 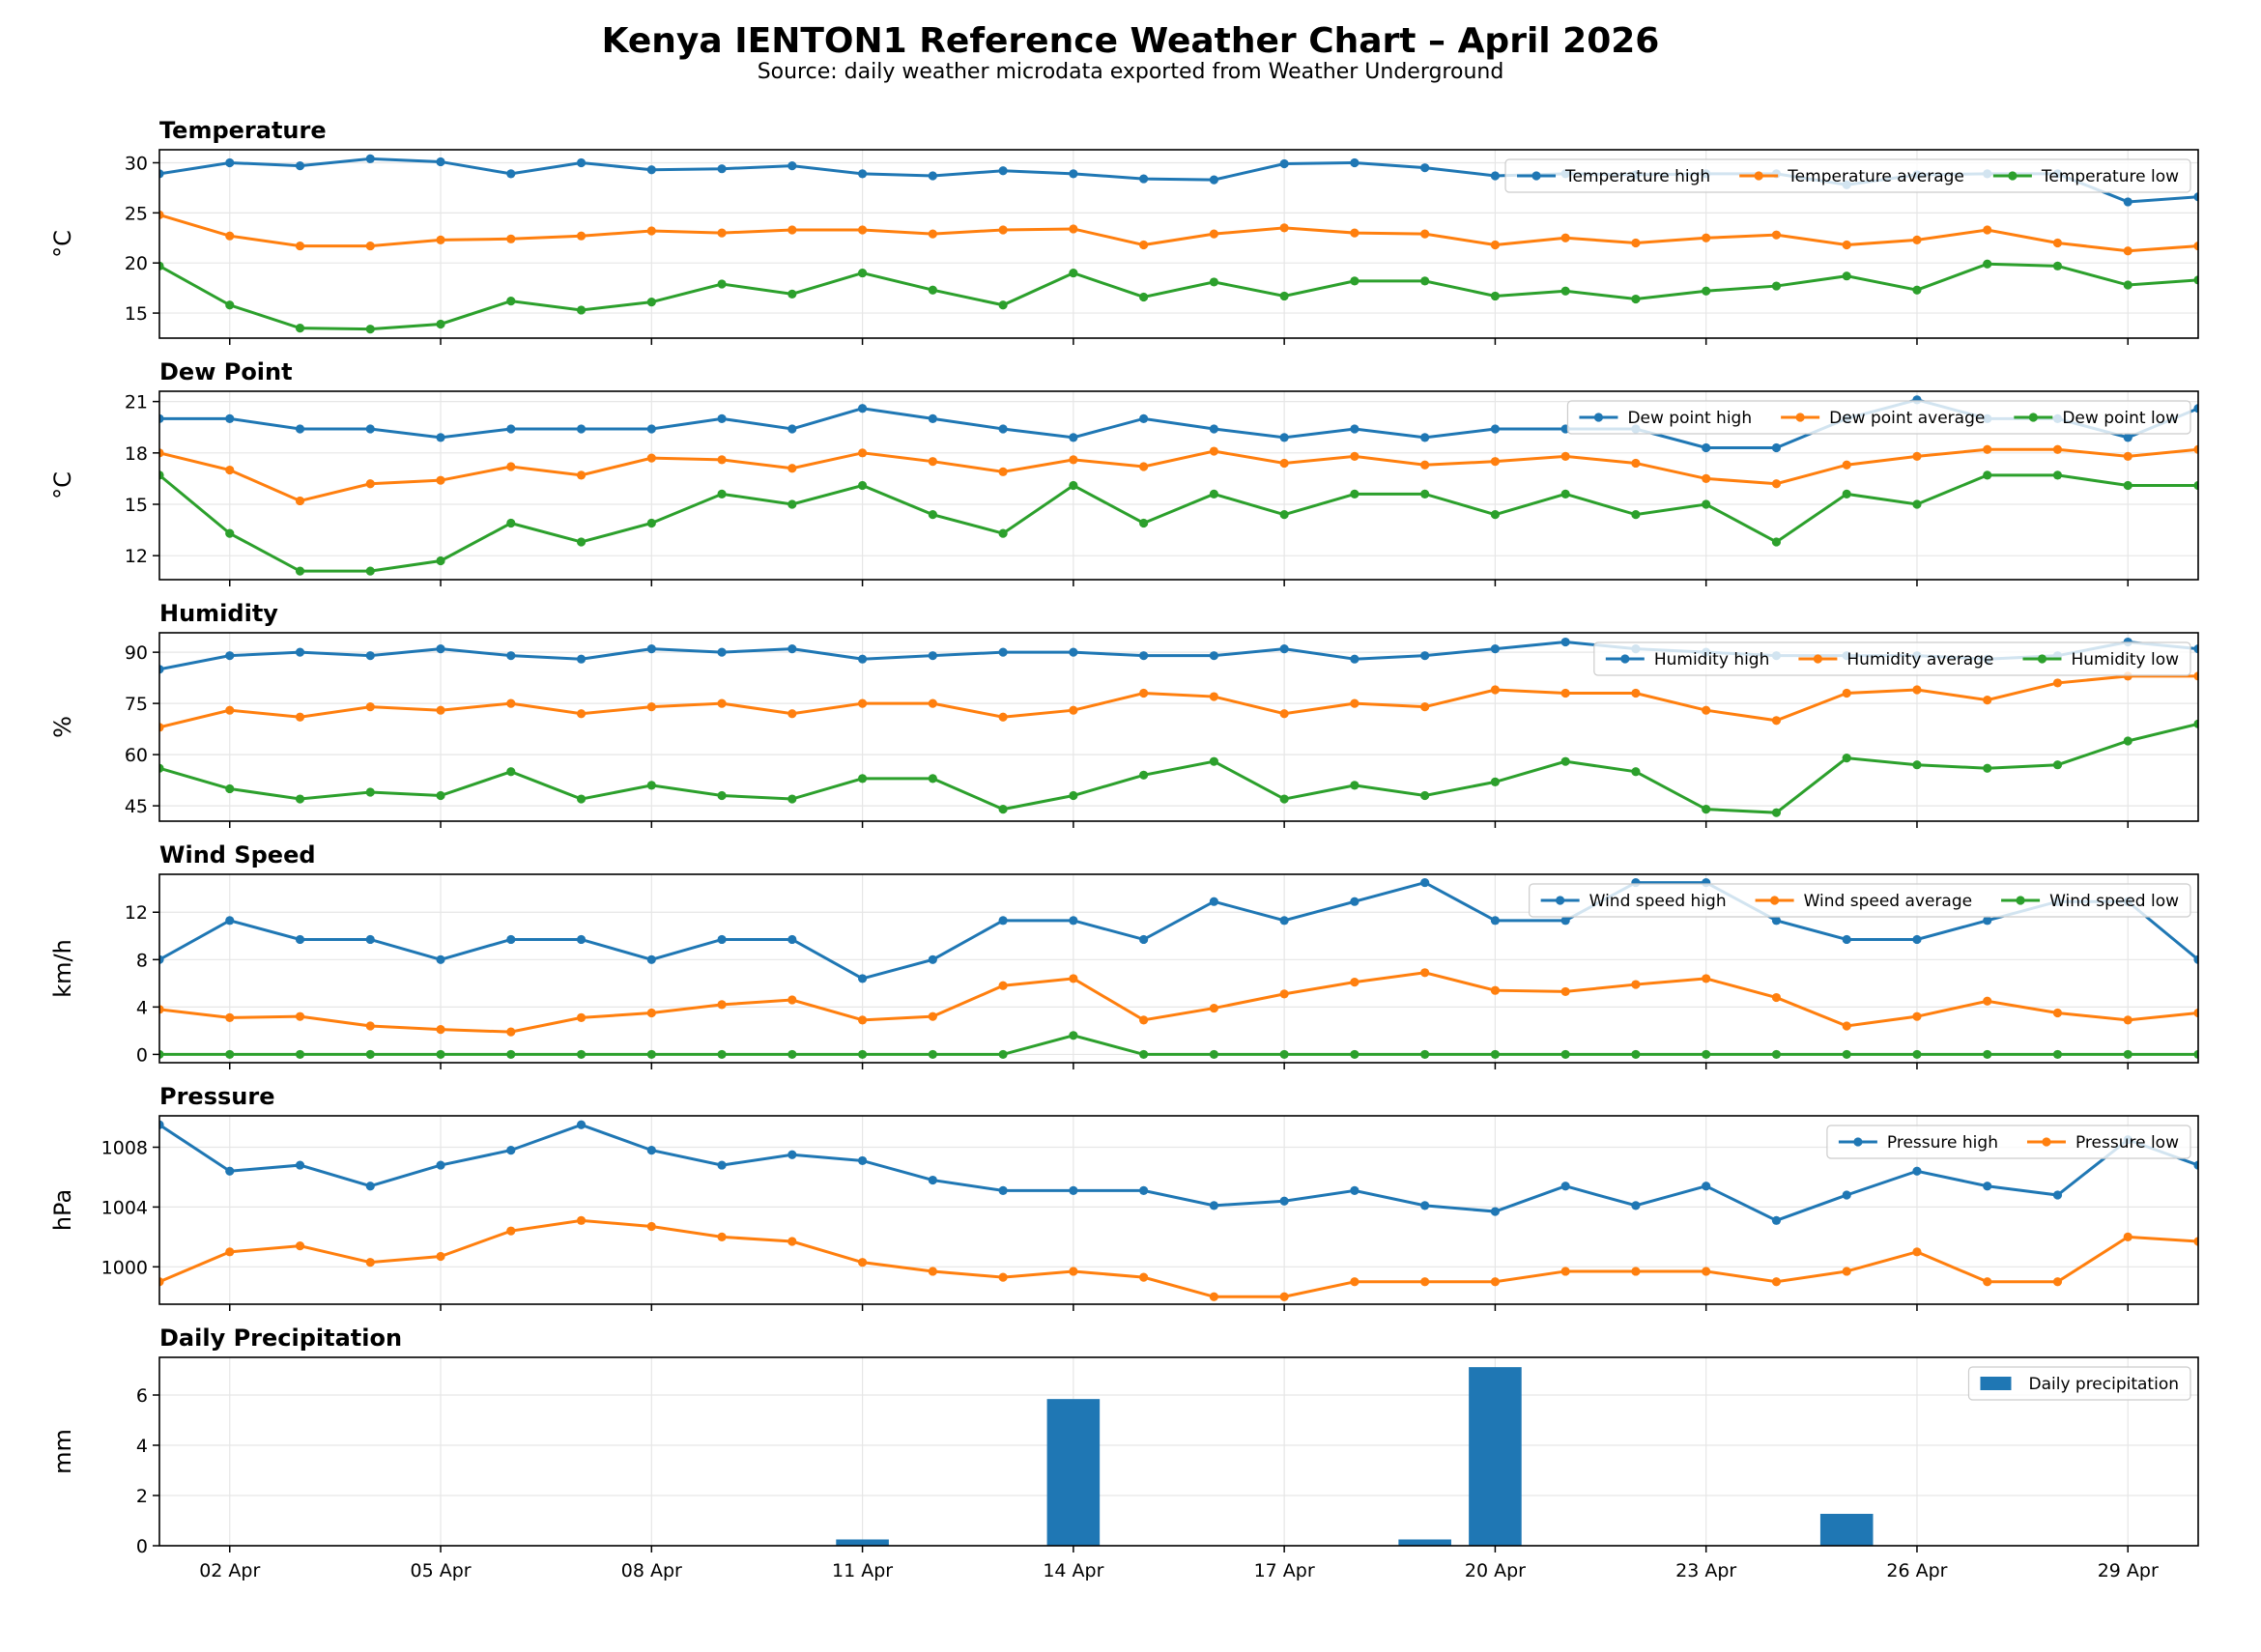 I want to click on series-line-pressure-low, so click(x=1179, y=1258).